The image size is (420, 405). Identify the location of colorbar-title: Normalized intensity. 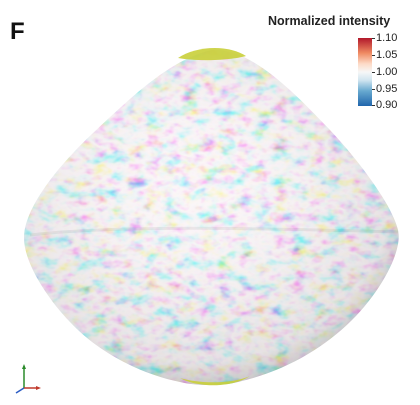
(329, 21).